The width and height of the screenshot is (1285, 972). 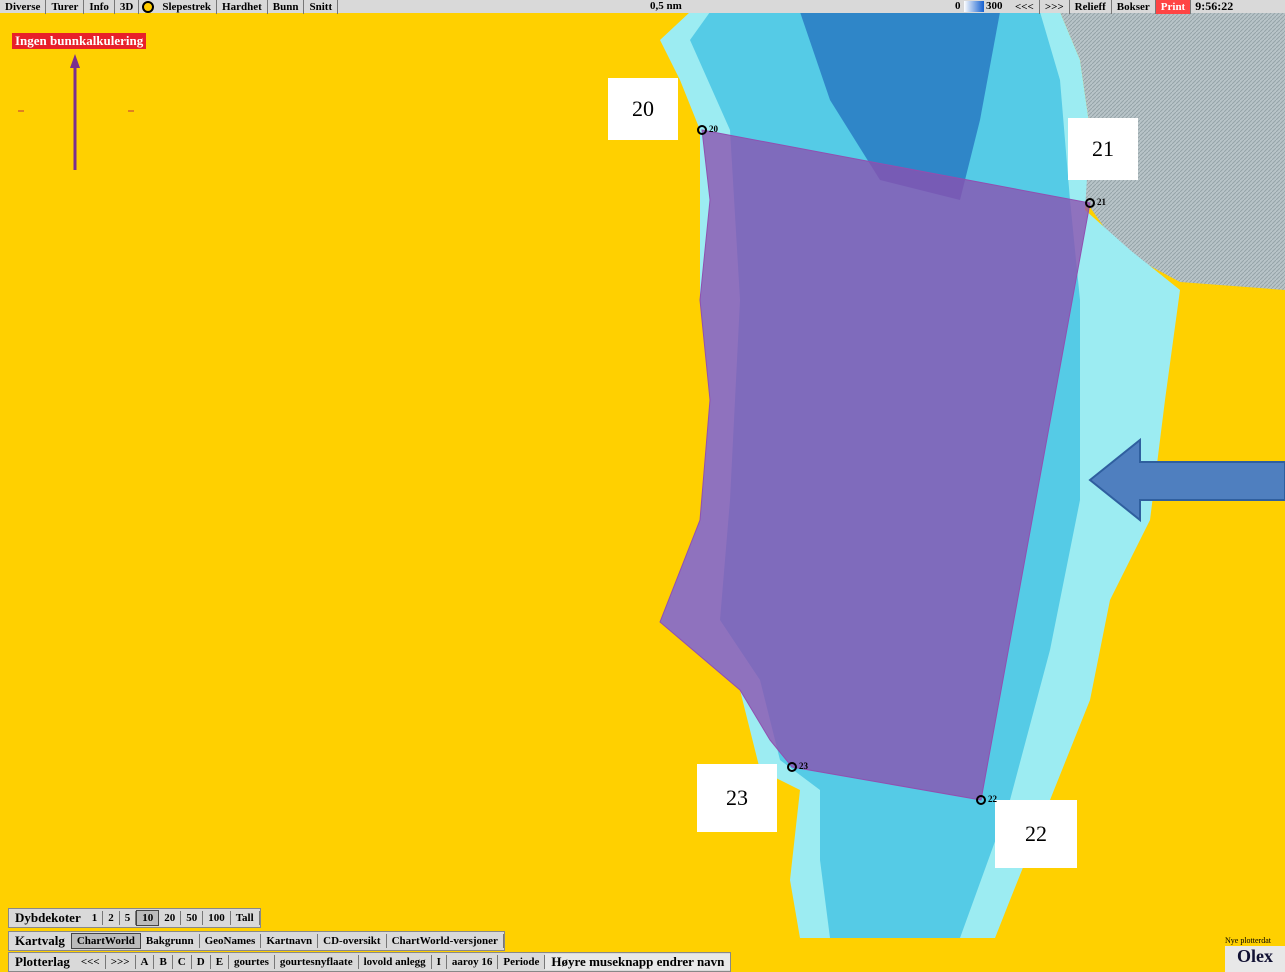 What do you see at coordinates (900, 106) in the screenshot?
I see `water-deep` at bounding box center [900, 106].